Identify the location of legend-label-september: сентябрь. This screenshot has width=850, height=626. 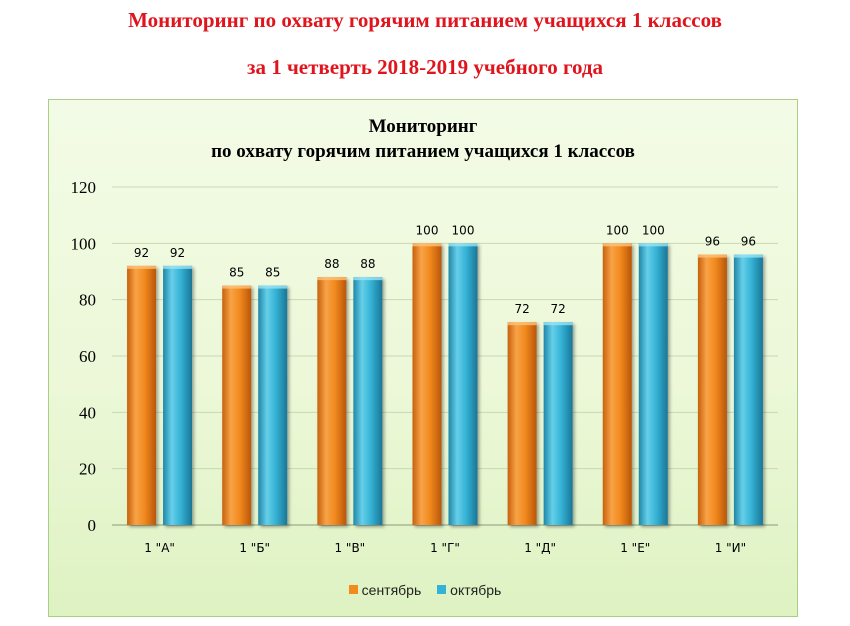
(391, 589).